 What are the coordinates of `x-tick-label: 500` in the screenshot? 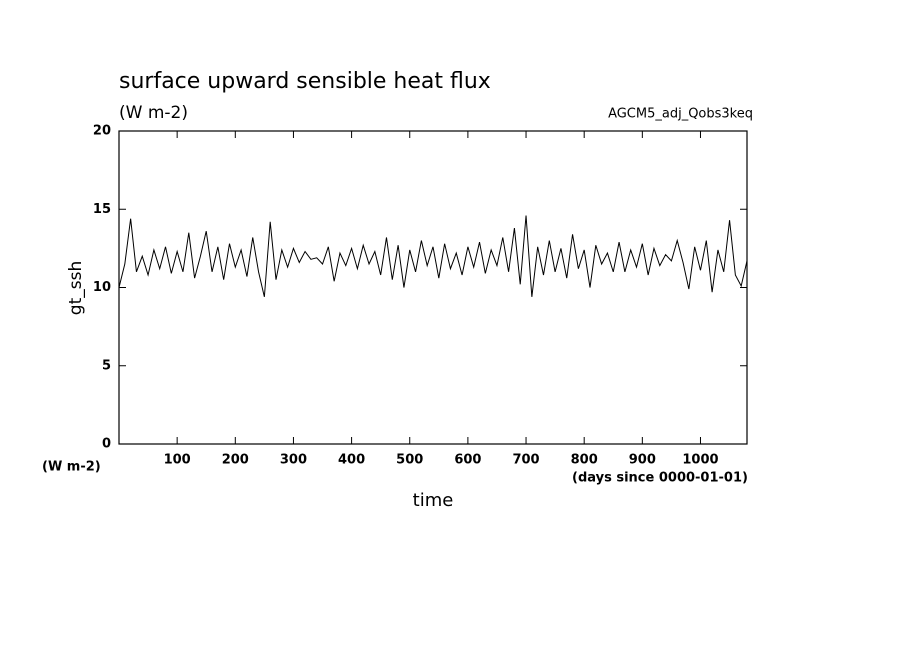 It's located at (409, 460).